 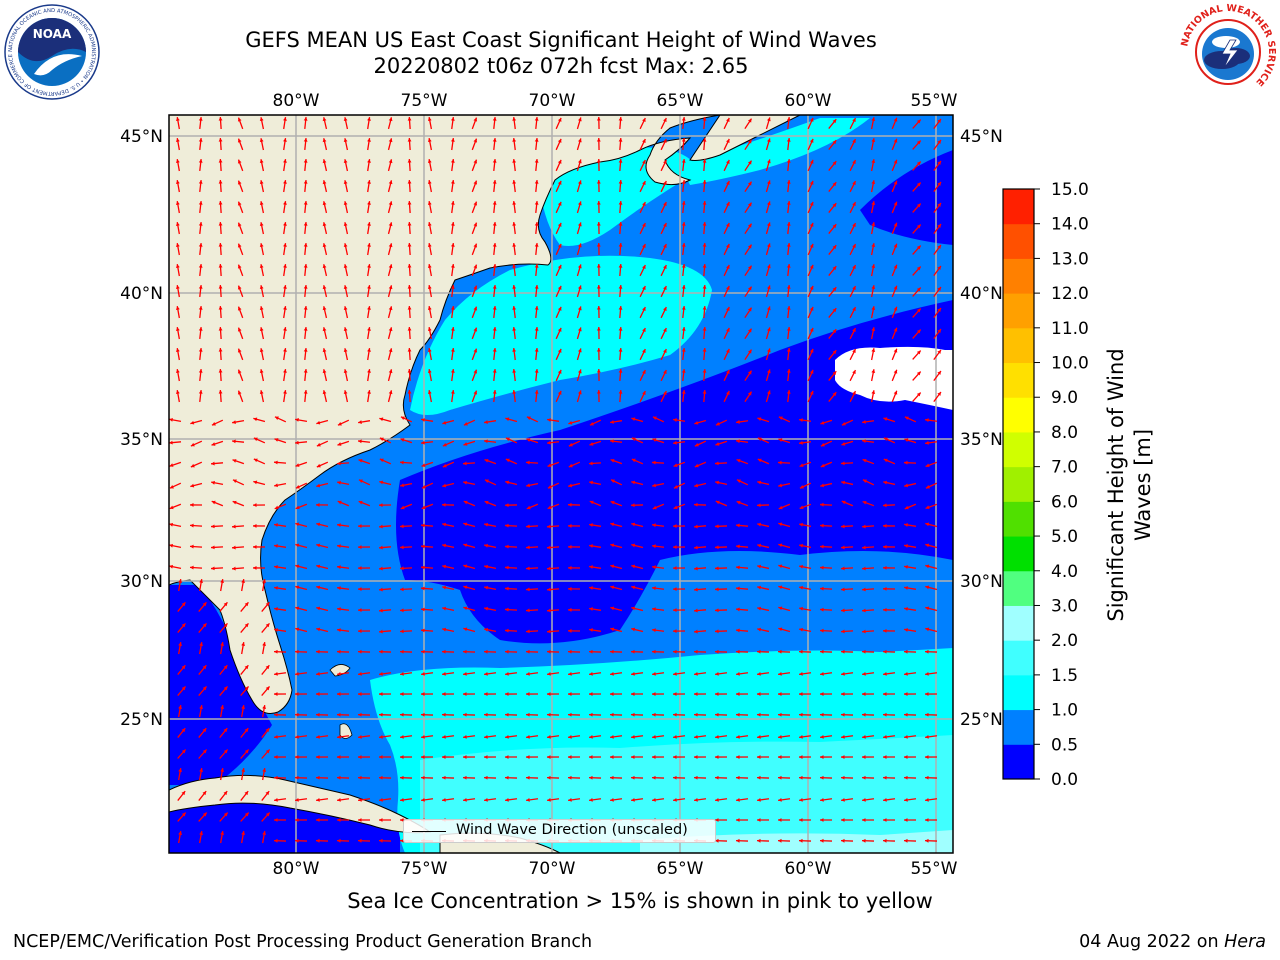 I want to click on lat-label: 45°N, so click(x=981, y=137).